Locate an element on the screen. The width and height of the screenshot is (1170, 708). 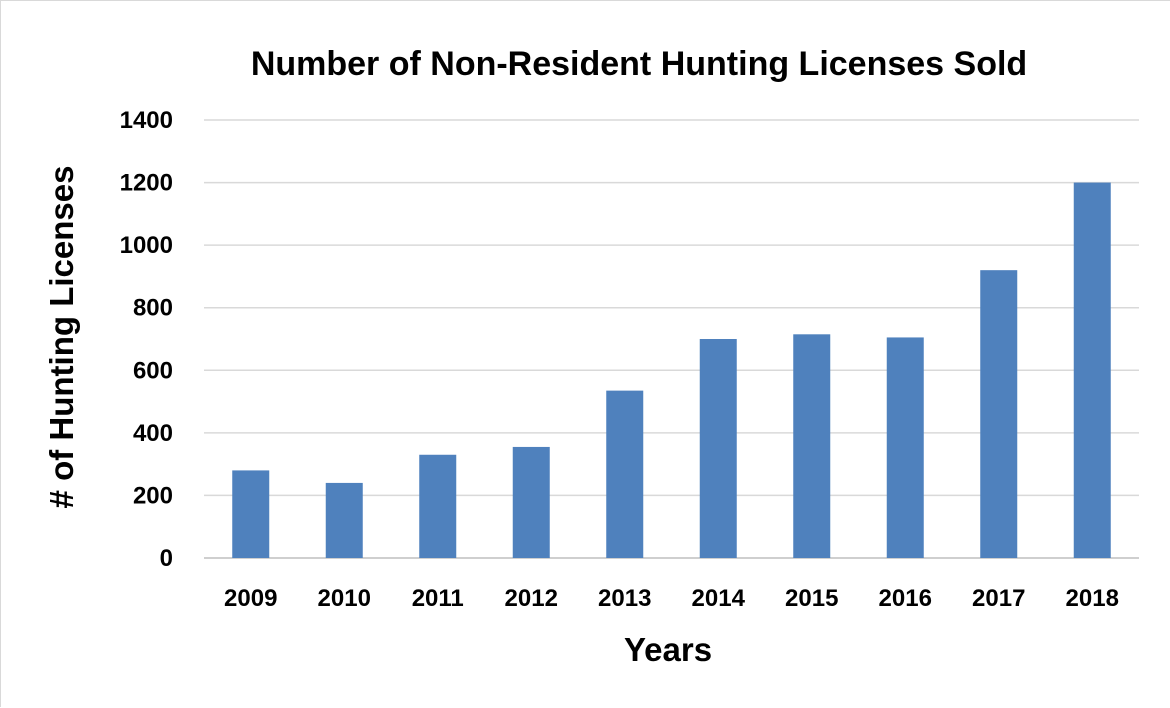
x-tick-label: 2011 is located at coordinates (438, 598).